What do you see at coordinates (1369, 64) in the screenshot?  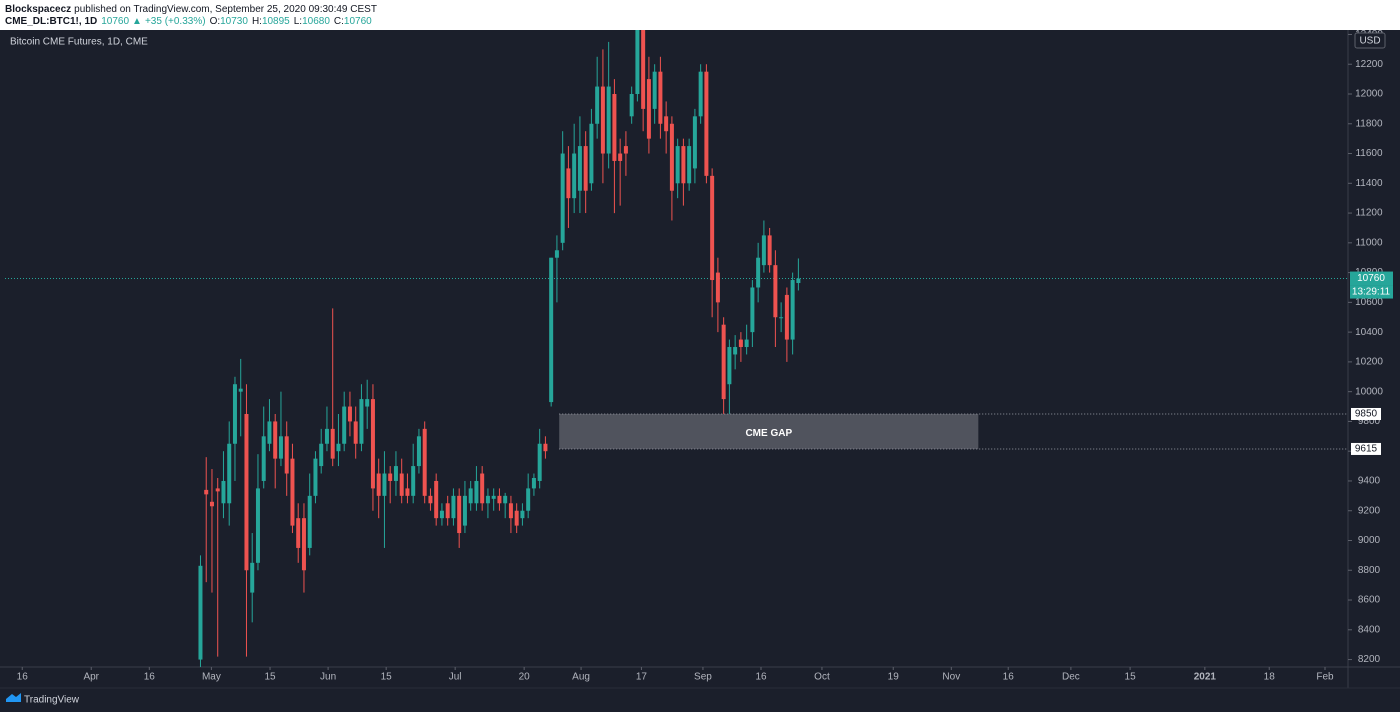 I see `y-tick-label: 12200` at bounding box center [1369, 64].